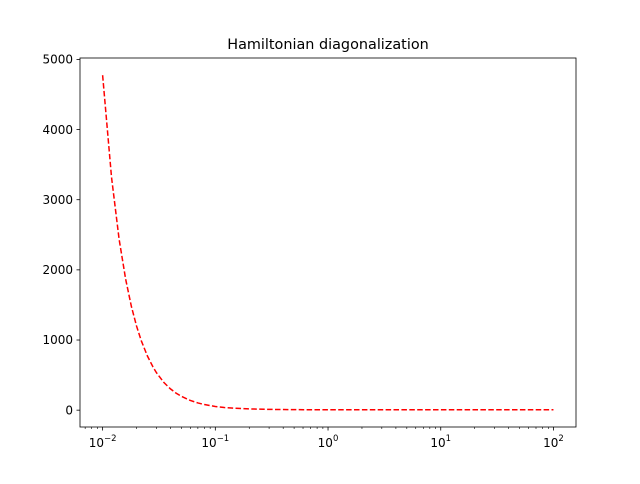 The image size is (640, 484). I want to click on y-tick-label: 4000, so click(57, 130).